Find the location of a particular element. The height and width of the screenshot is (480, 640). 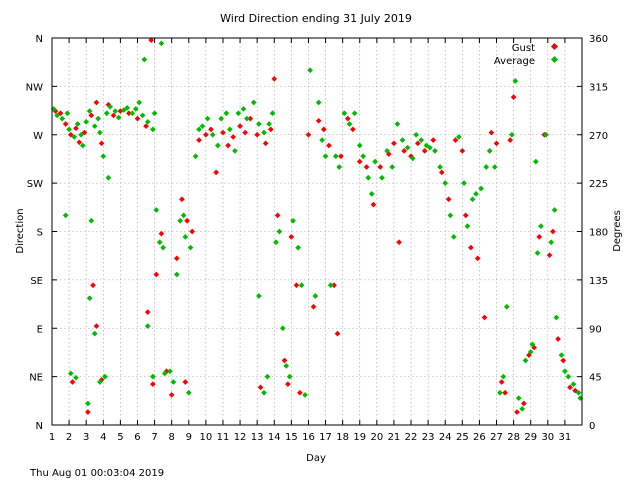

x-tick-label: 6 is located at coordinates (137, 437).